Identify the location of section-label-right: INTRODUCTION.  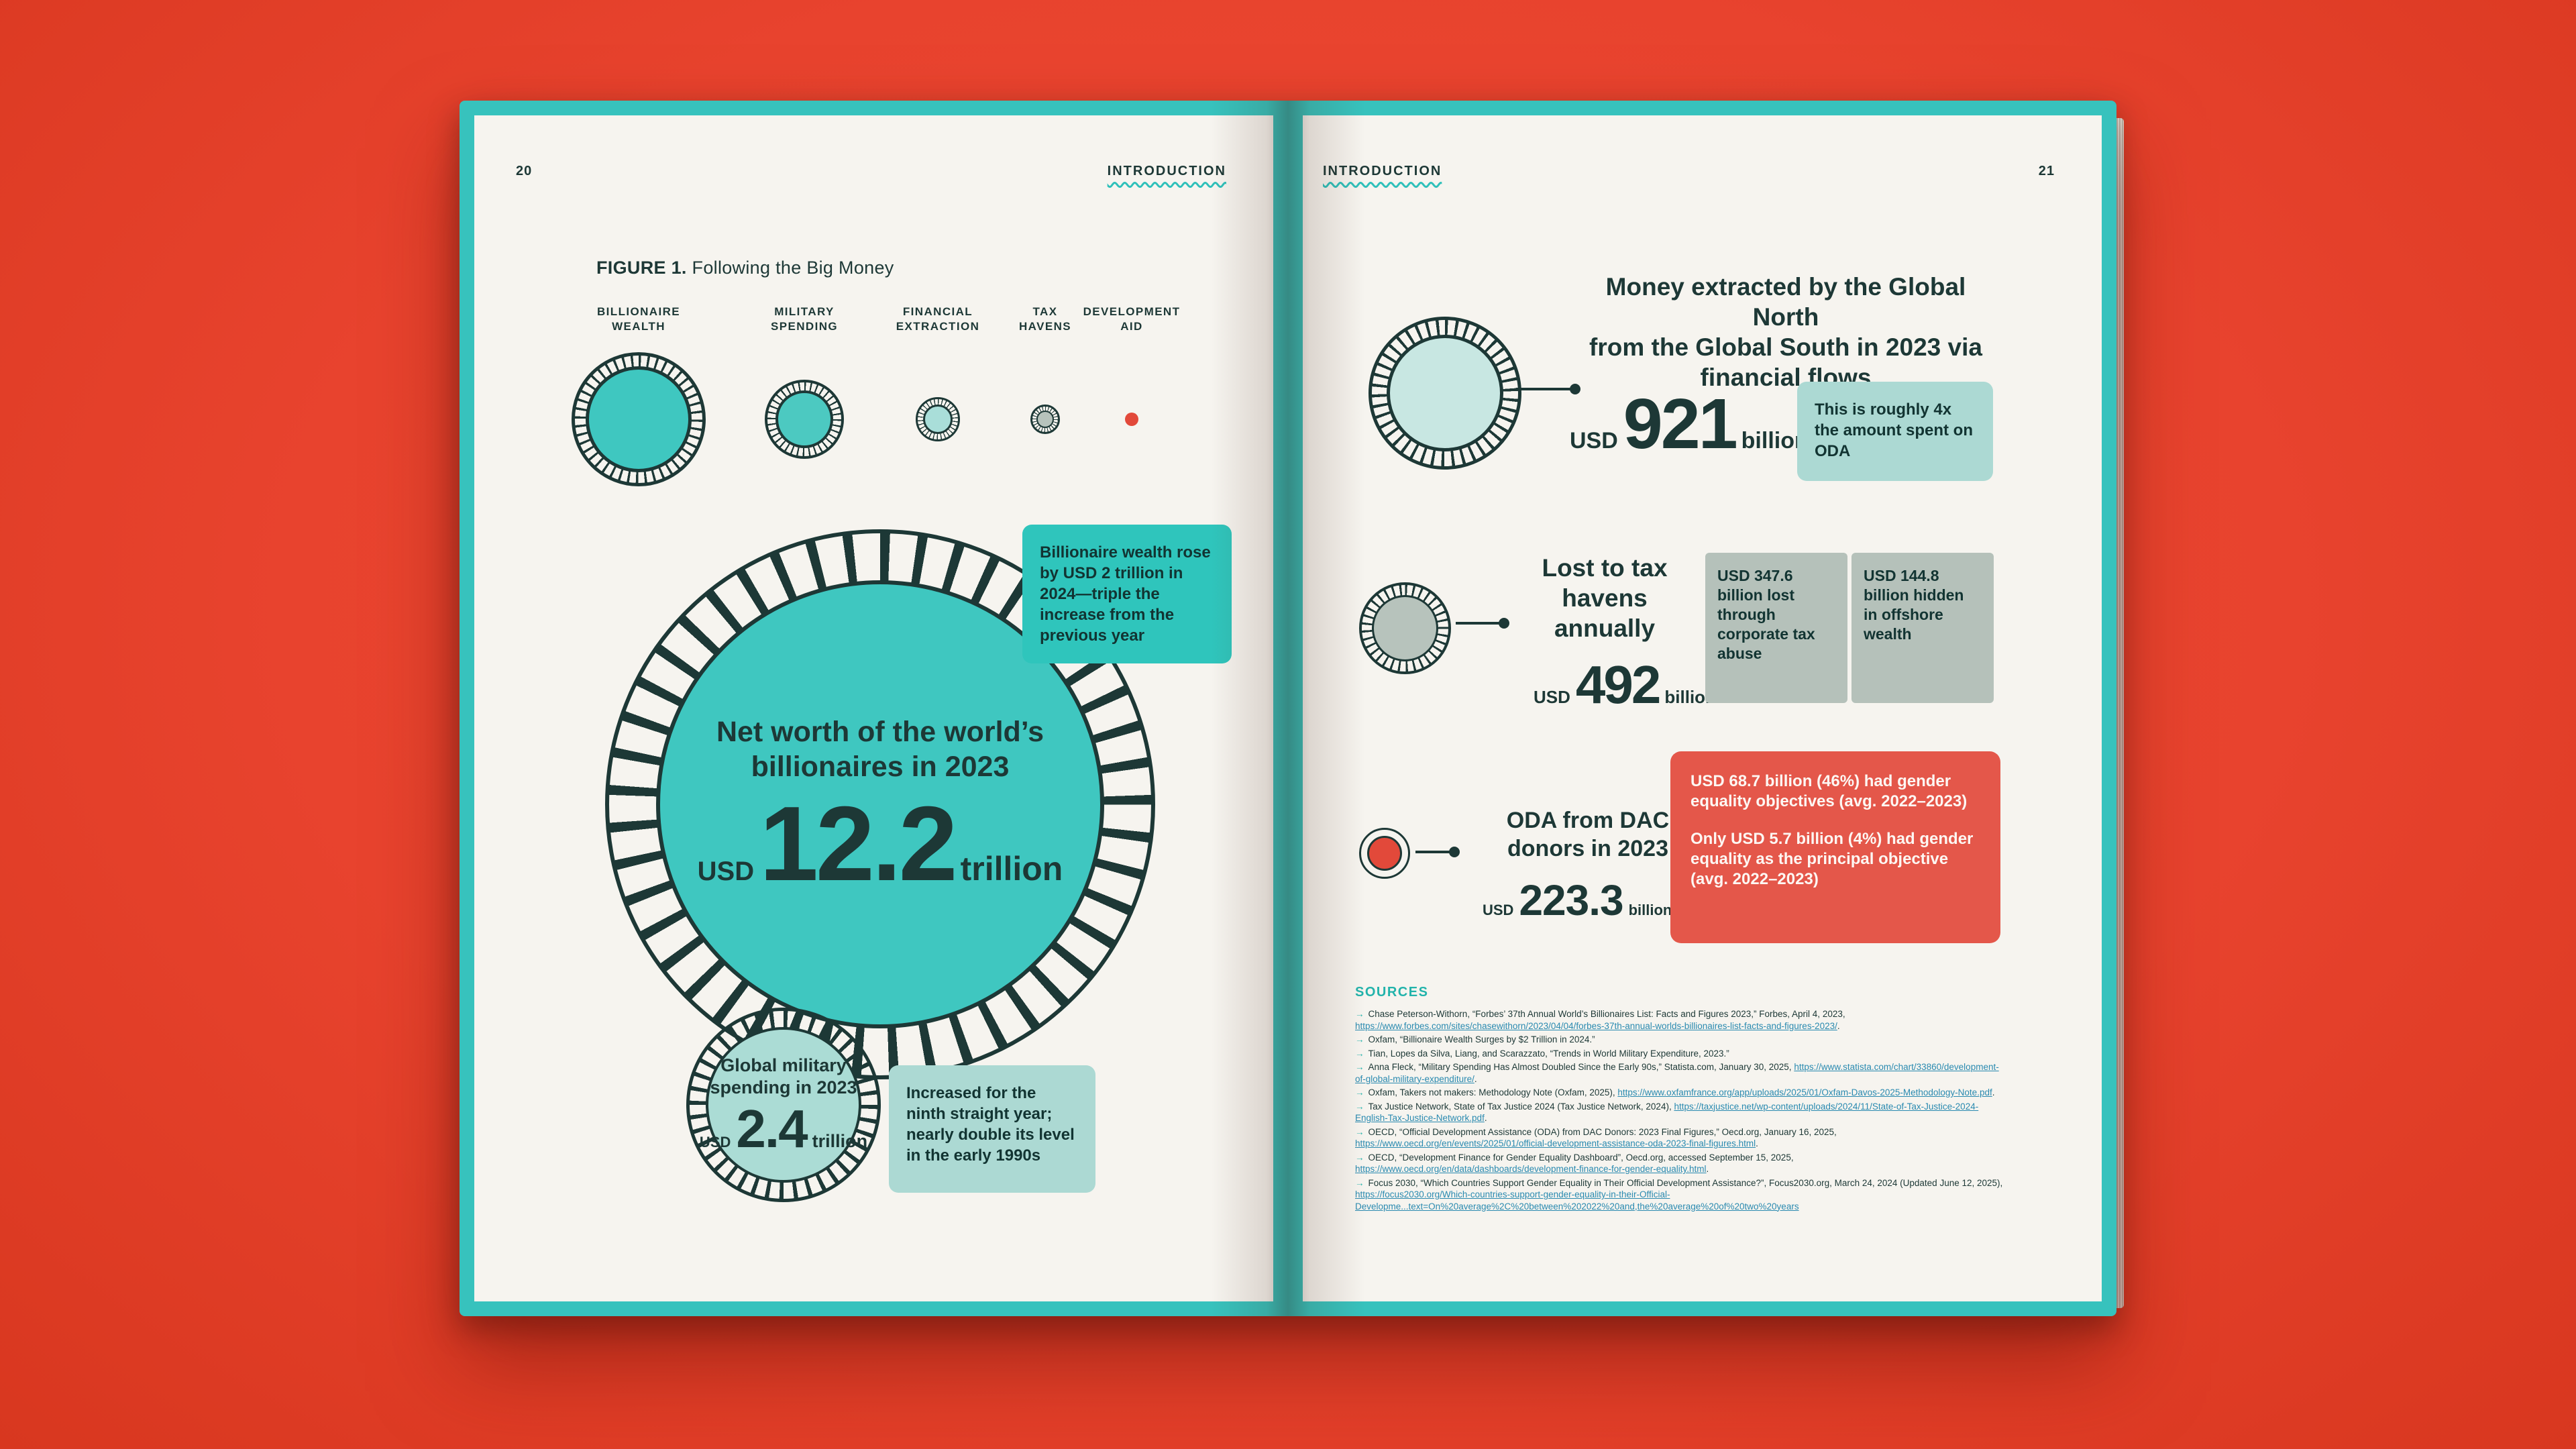
(1382, 171).